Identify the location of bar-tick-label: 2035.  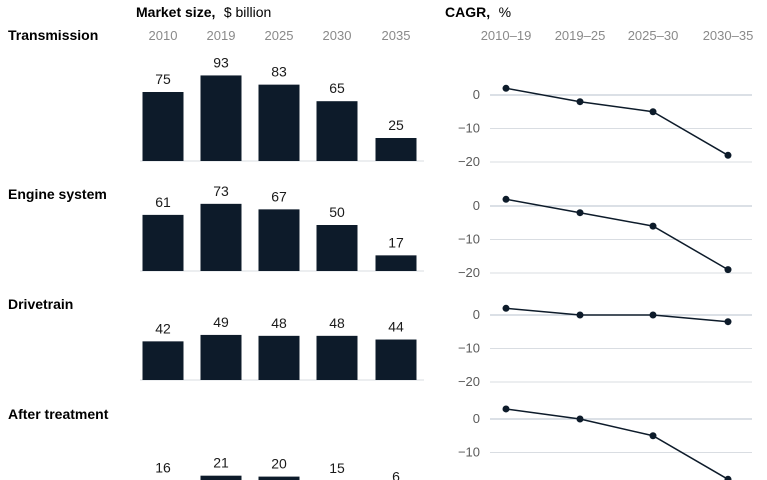
(396, 35).